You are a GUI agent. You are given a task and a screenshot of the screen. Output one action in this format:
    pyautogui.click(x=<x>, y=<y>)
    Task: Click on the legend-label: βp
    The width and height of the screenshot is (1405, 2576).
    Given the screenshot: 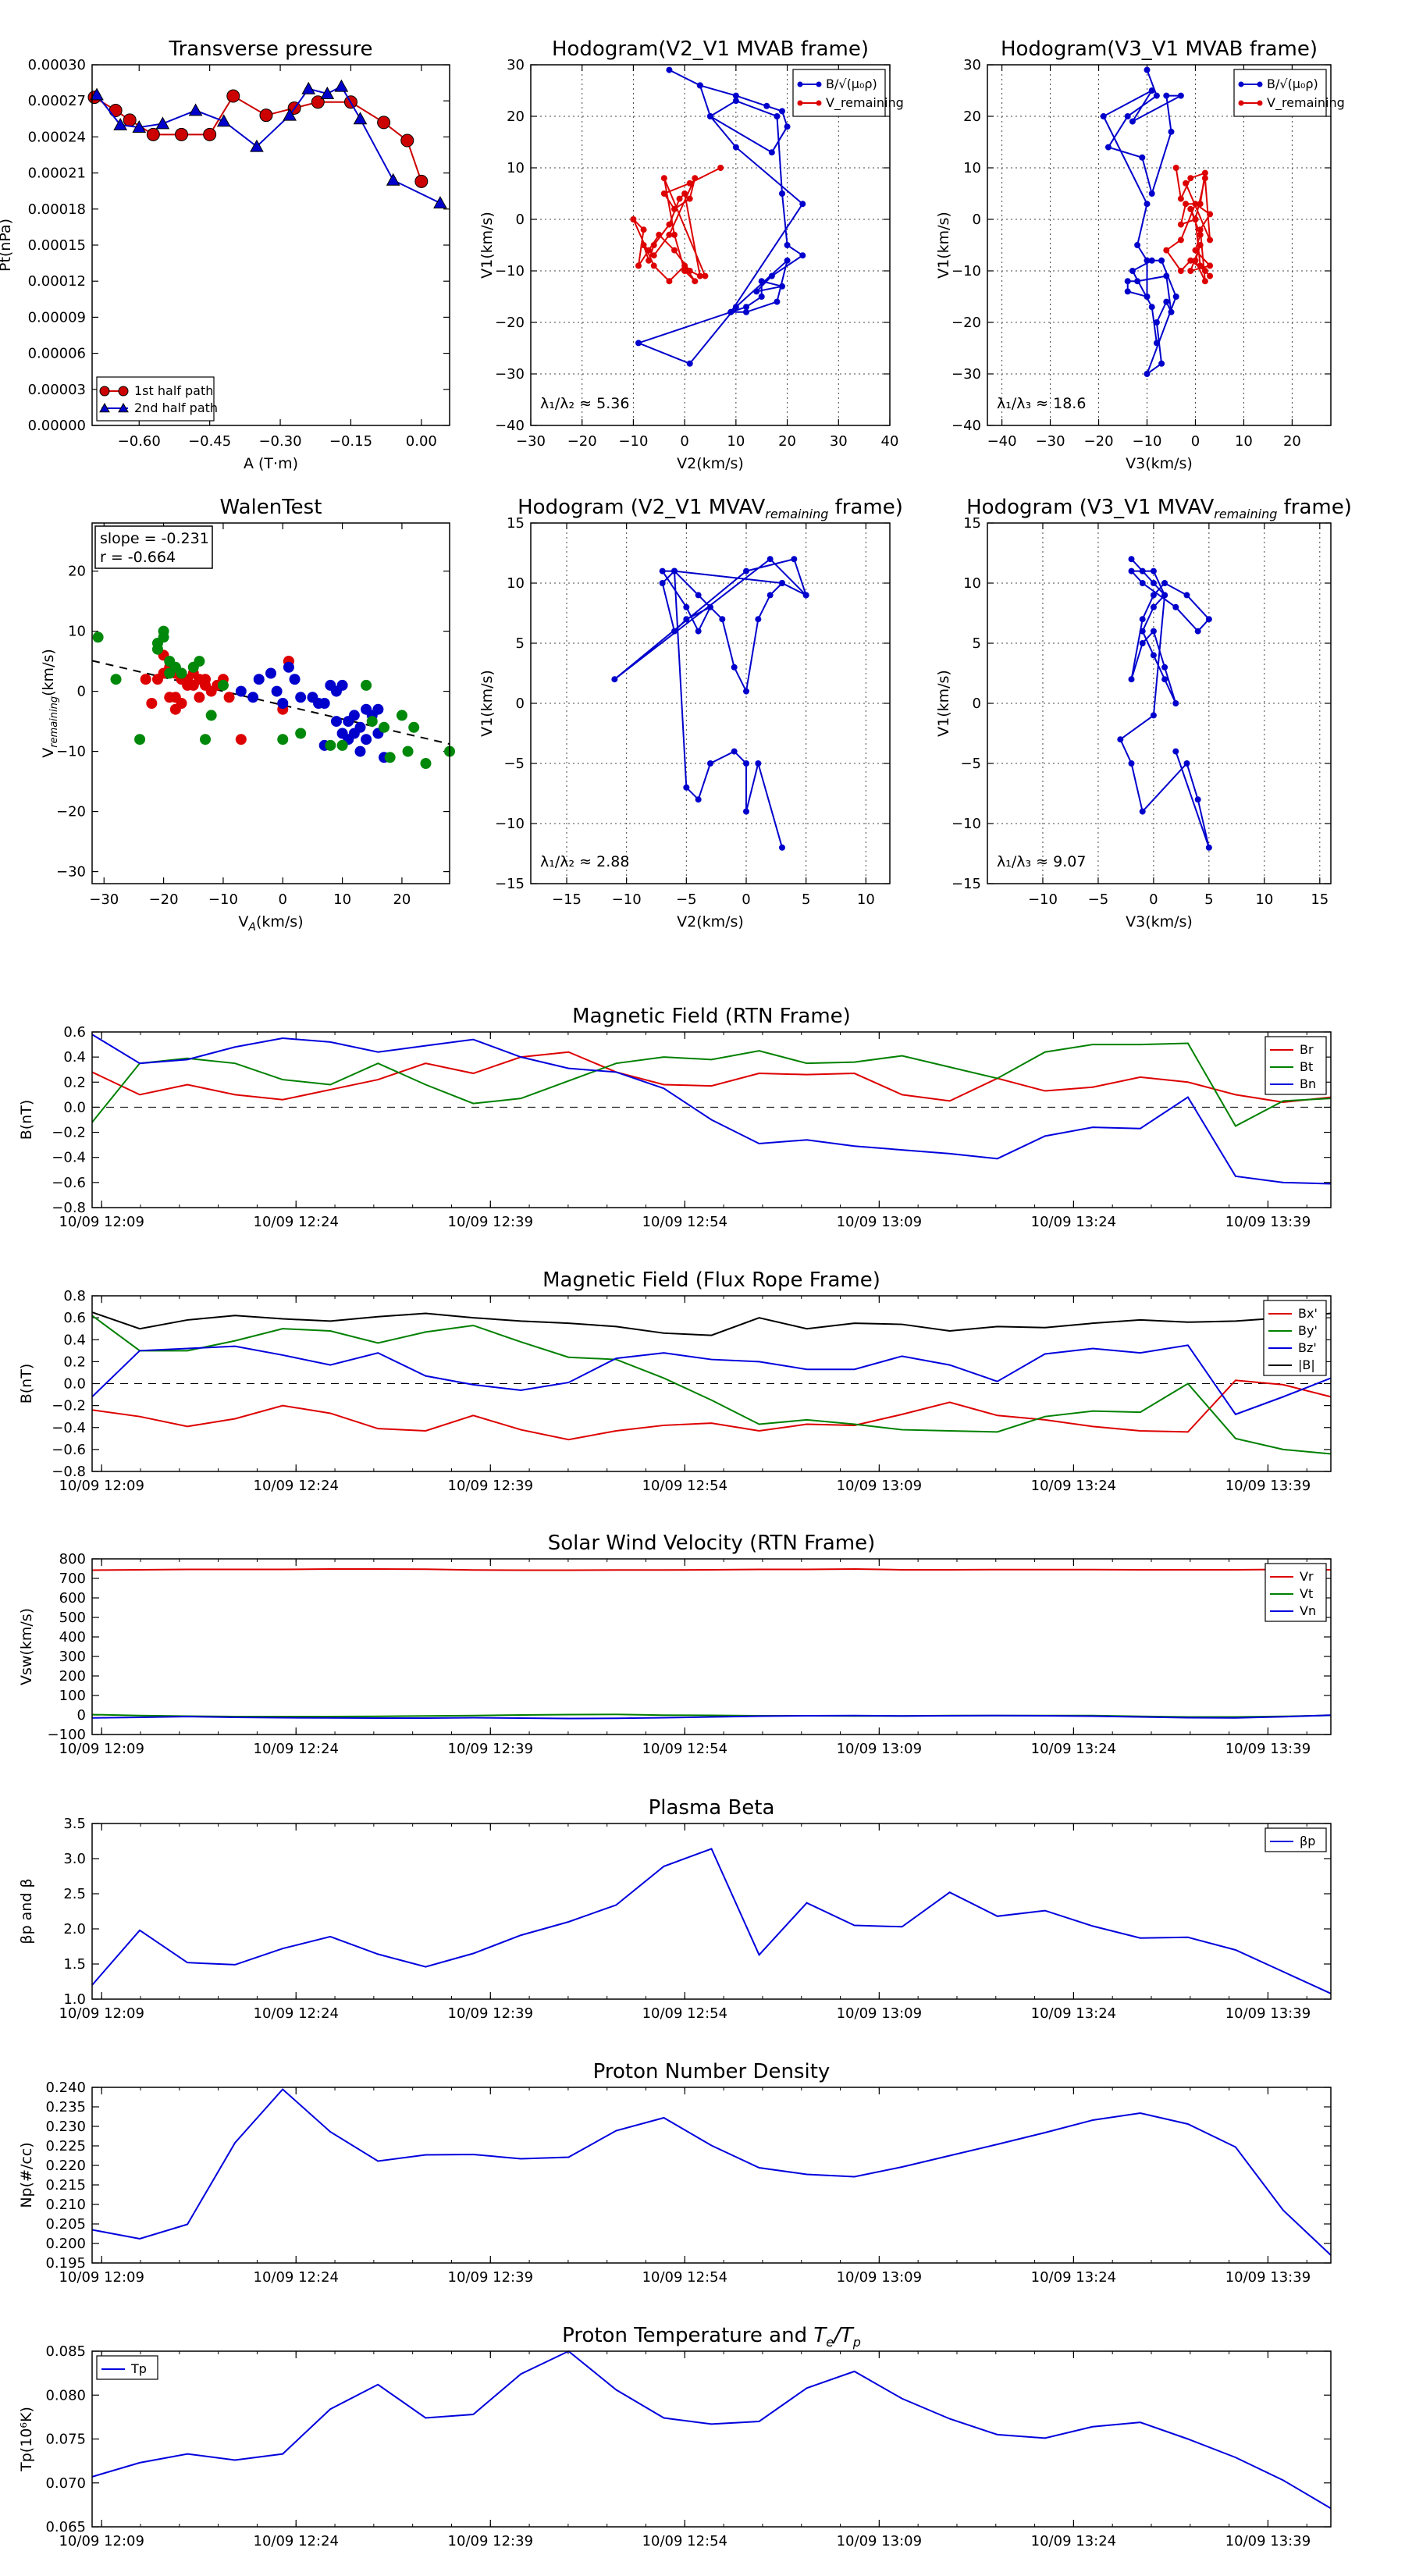 What is the action you would take?
    pyautogui.click(x=1307, y=1841)
    